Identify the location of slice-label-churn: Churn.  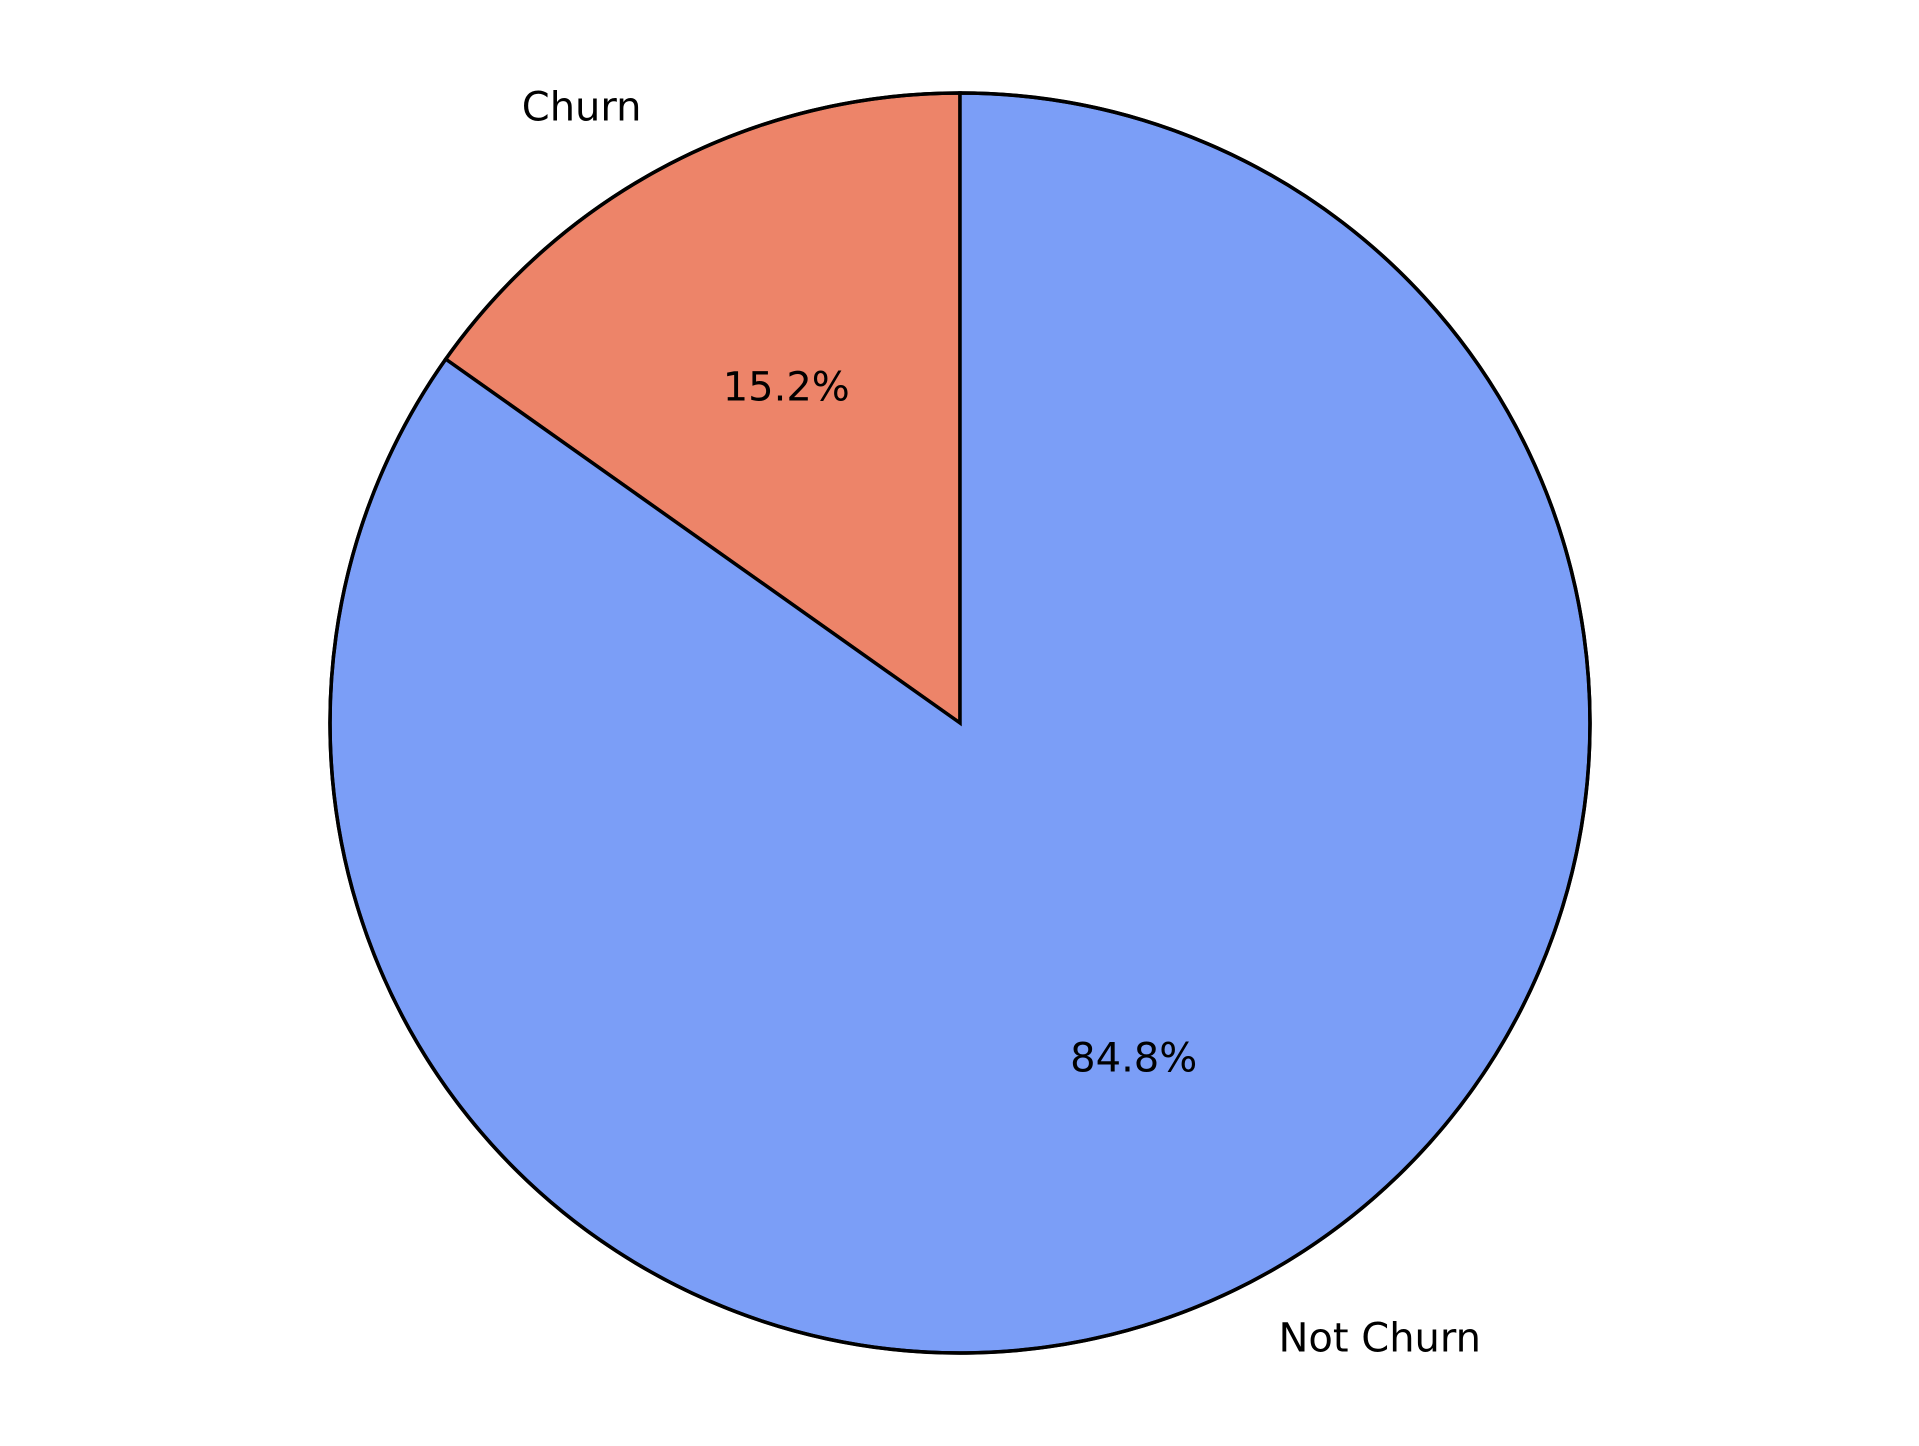
(582, 108).